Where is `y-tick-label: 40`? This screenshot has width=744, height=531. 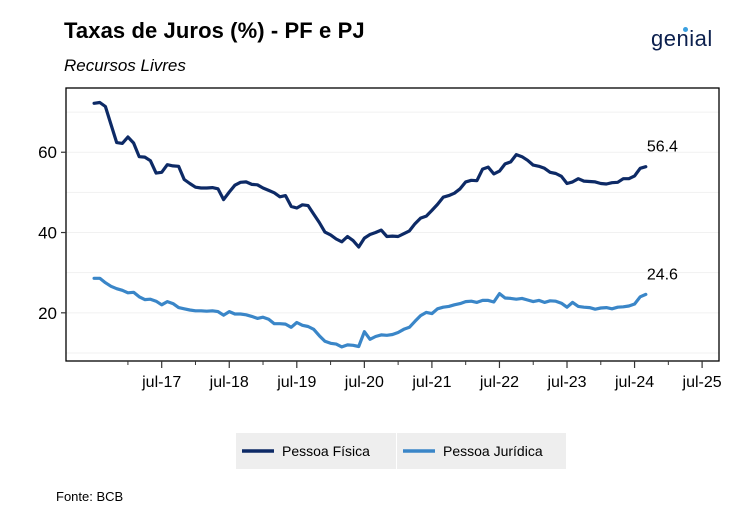
y-tick-label: 40 is located at coordinates (47, 233).